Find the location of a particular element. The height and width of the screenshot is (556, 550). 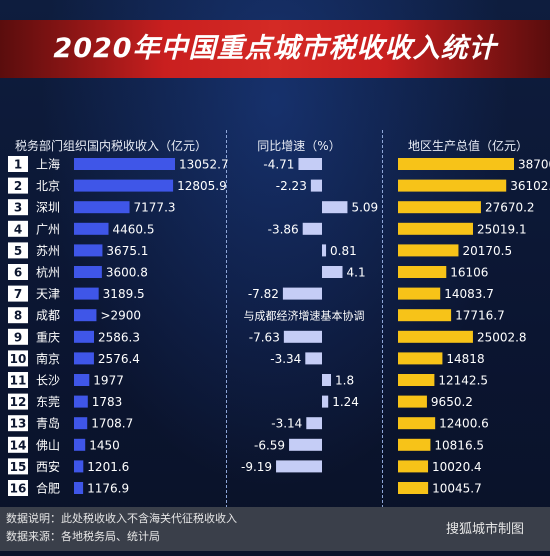

rank-label: 6 is located at coordinates (18, 273).